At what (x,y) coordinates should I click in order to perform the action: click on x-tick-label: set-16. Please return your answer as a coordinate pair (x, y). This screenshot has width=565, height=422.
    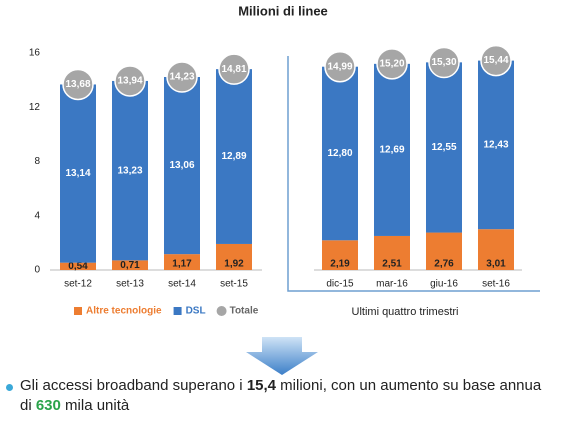
    Looking at the image, I should click on (496, 284).